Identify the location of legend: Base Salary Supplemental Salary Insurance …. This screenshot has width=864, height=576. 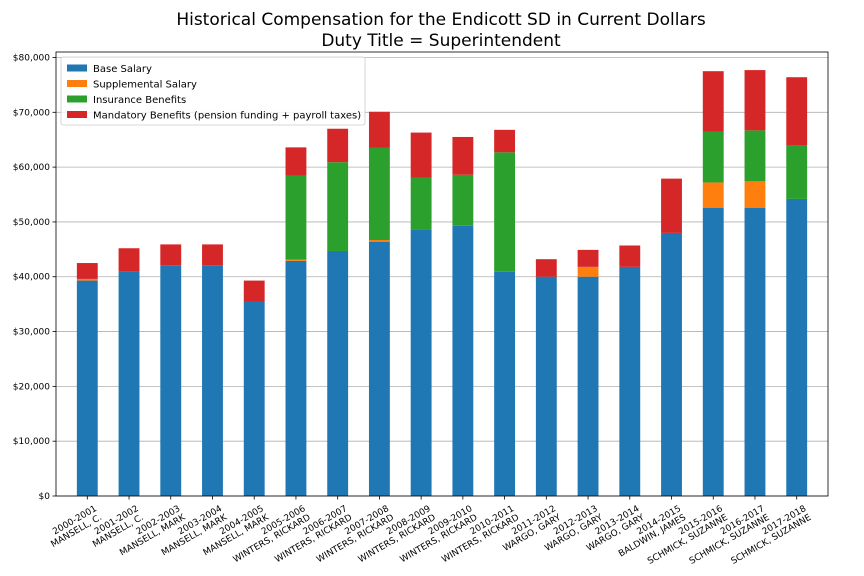
(213, 91).